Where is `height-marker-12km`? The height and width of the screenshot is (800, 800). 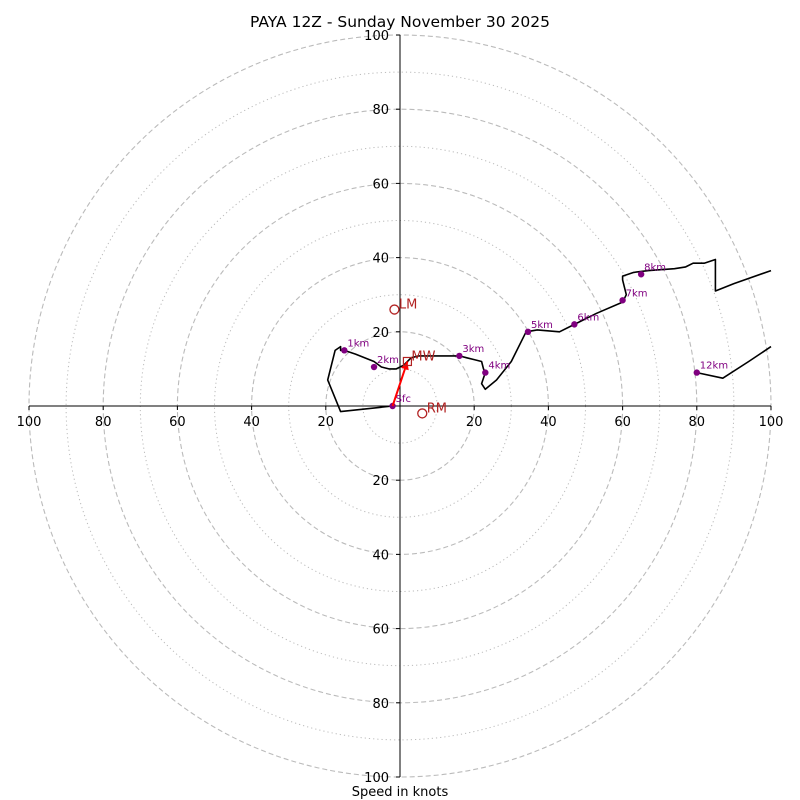 height-marker-12km is located at coordinates (696, 372).